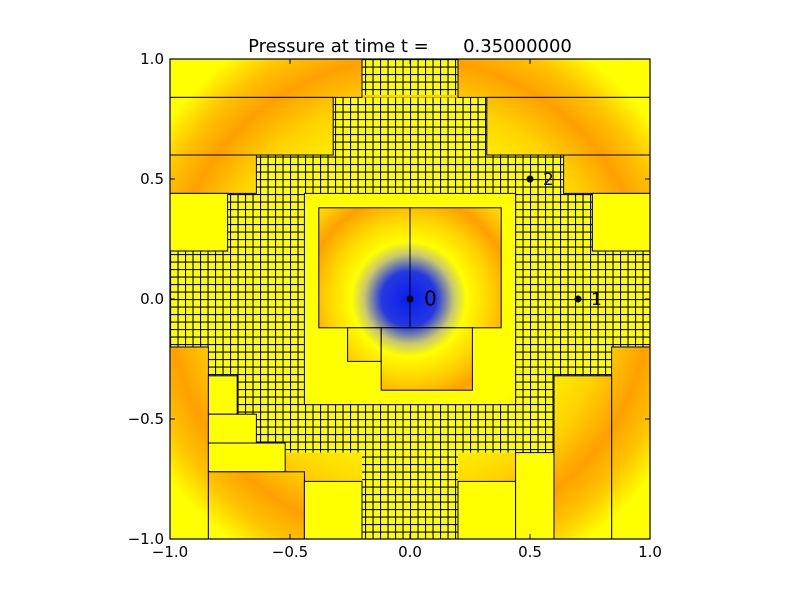 The width and height of the screenshot is (800, 600). Describe the element at coordinates (146, 539) in the screenshot. I see `y-tick-label: −1.0` at that location.